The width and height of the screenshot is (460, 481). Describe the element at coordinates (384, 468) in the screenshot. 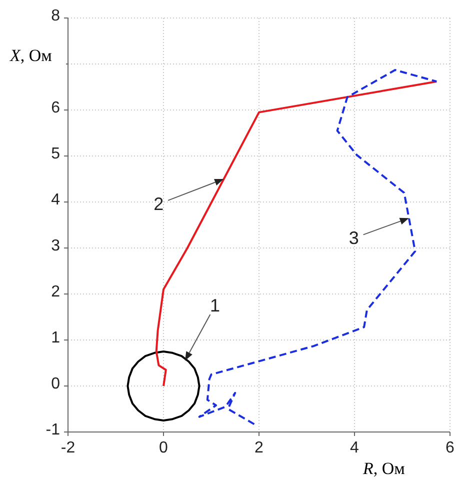

I see `x-axis-title: R, Ом` at that location.